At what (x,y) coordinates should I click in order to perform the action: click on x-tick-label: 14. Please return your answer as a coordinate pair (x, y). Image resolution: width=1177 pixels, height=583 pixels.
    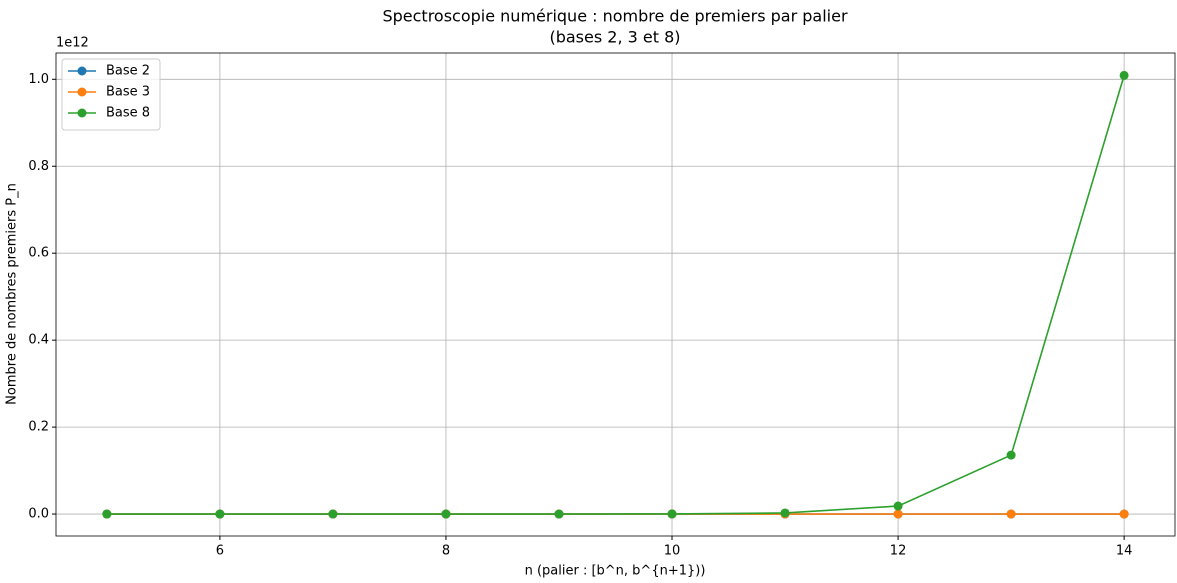
    Looking at the image, I should click on (1124, 551).